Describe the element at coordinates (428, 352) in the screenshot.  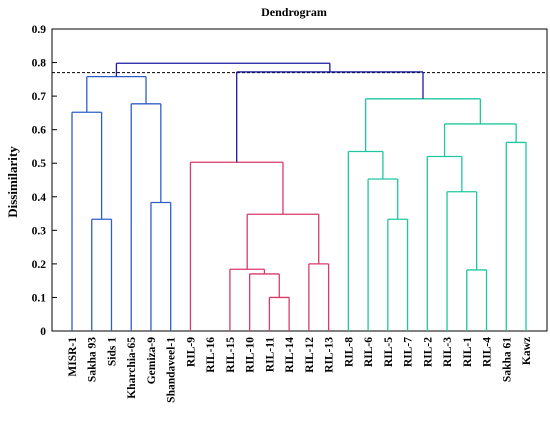
I see `leaf-label: RIL-2` at that location.